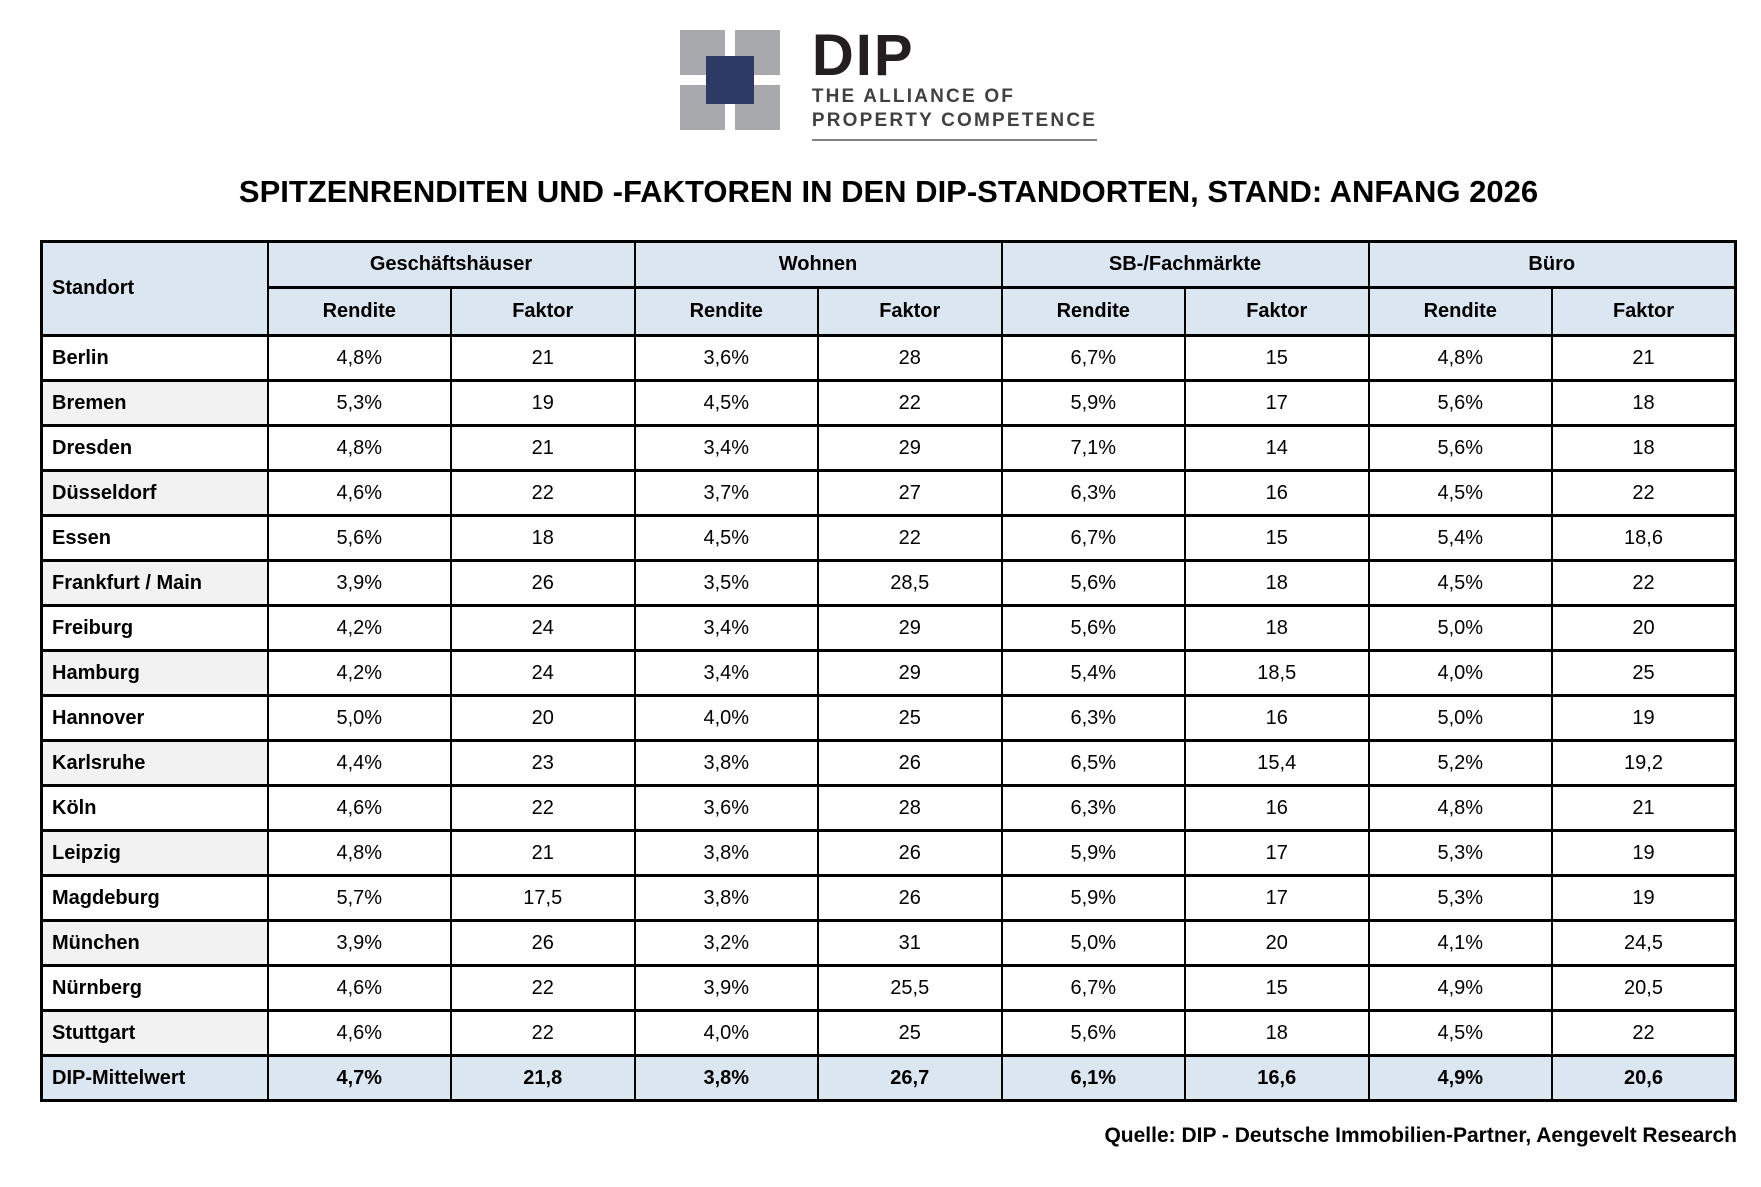  What do you see at coordinates (154, 288) in the screenshot?
I see `col-header-standort: Standort` at bounding box center [154, 288].